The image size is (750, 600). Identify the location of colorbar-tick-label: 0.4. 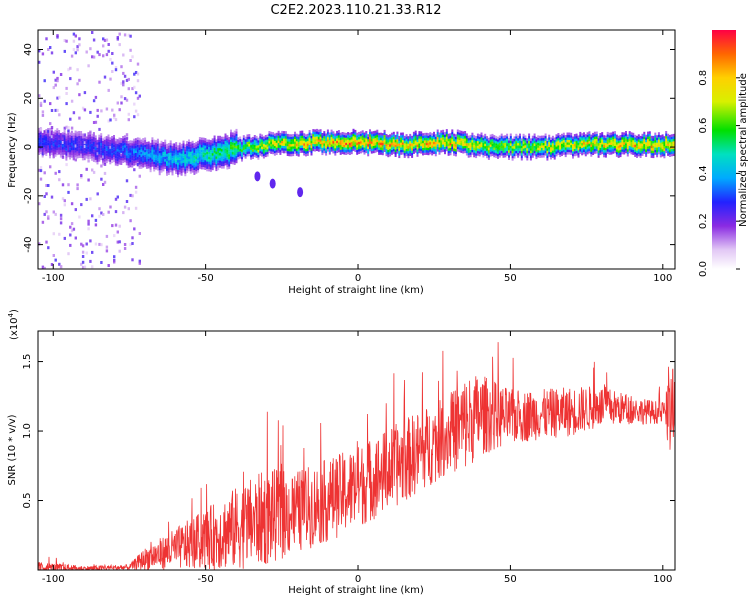
(703, 173).